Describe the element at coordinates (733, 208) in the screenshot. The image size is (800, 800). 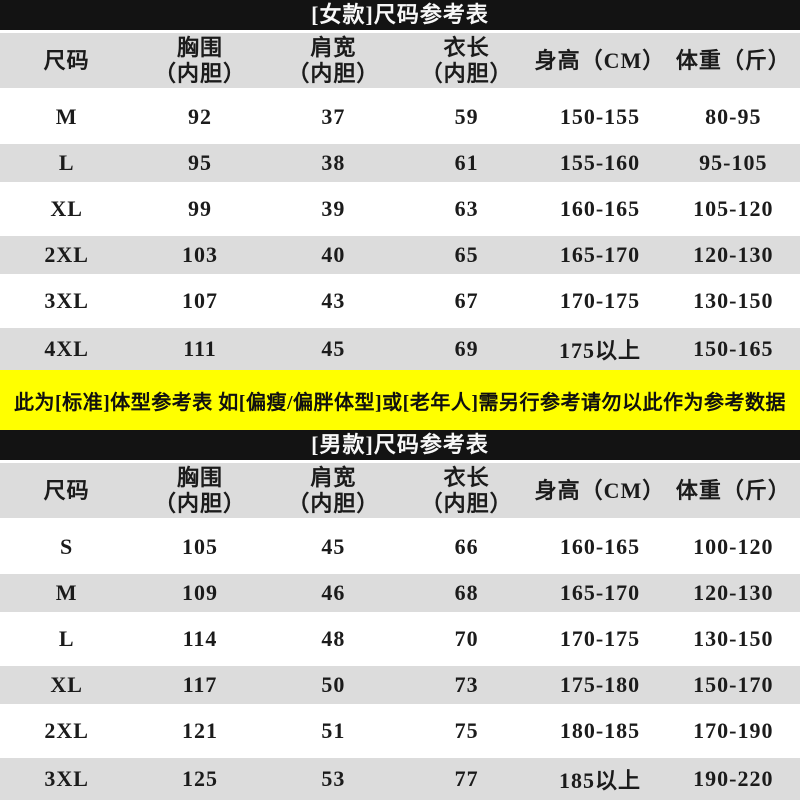
I see `table-cell: 105-120` at that location.